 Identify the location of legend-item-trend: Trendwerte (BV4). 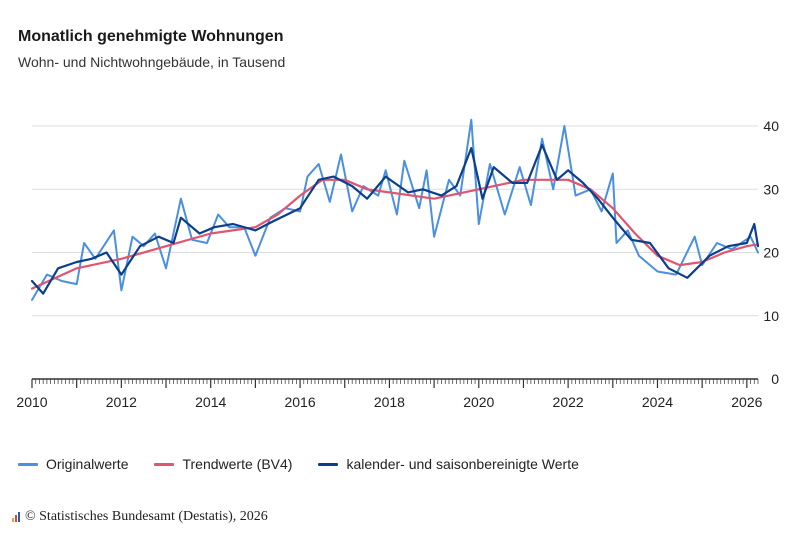
(223, 464).